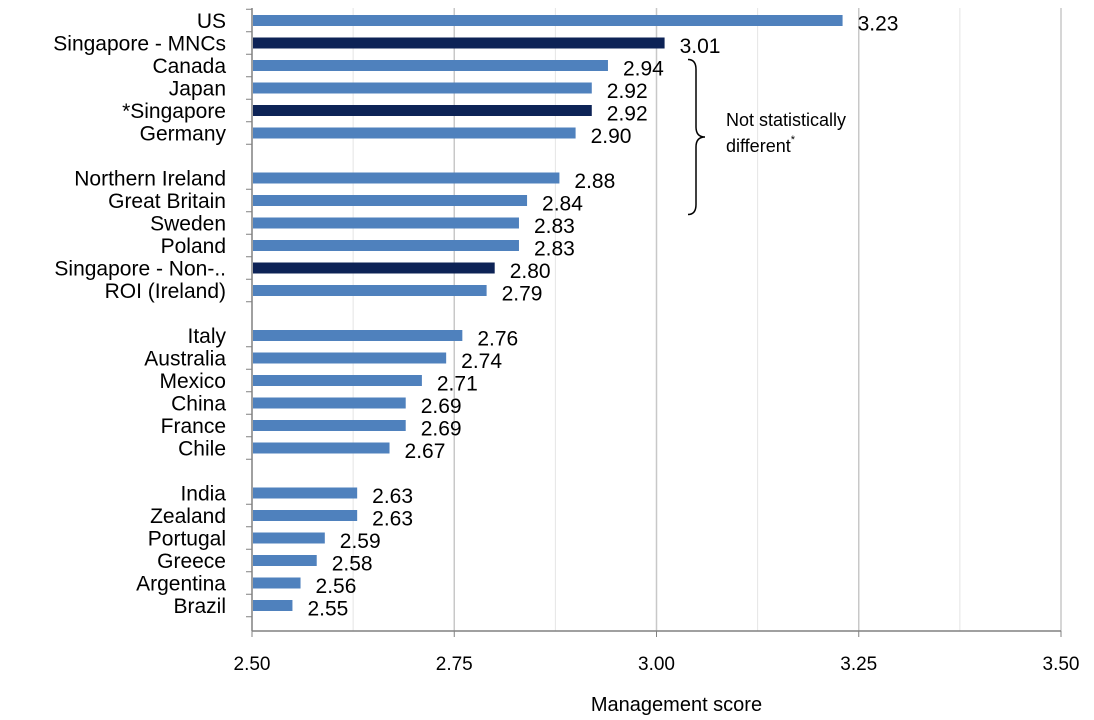  I want to click on category-label: Germany, so click(183, 134).